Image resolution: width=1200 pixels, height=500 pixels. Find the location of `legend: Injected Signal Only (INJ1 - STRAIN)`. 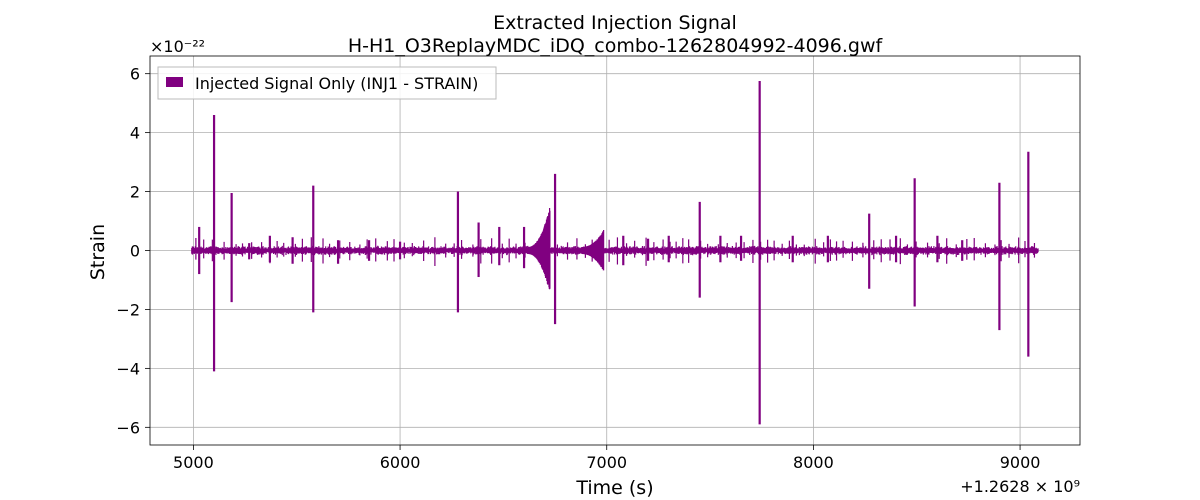

legend: Injected Signal Only (INJ1 - STRAIN) is located at coordinates (327, 83).